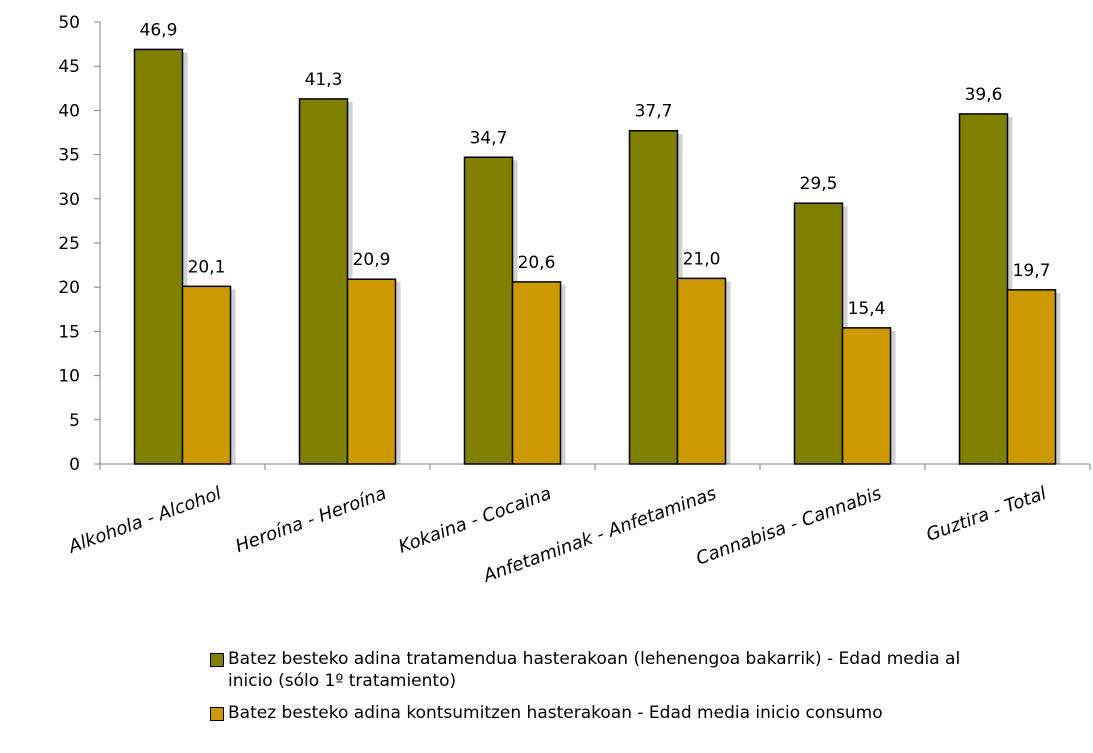 This screenshot has height=753, width=1093. I want to click on y-tick-label: 50, so click(69, 23).